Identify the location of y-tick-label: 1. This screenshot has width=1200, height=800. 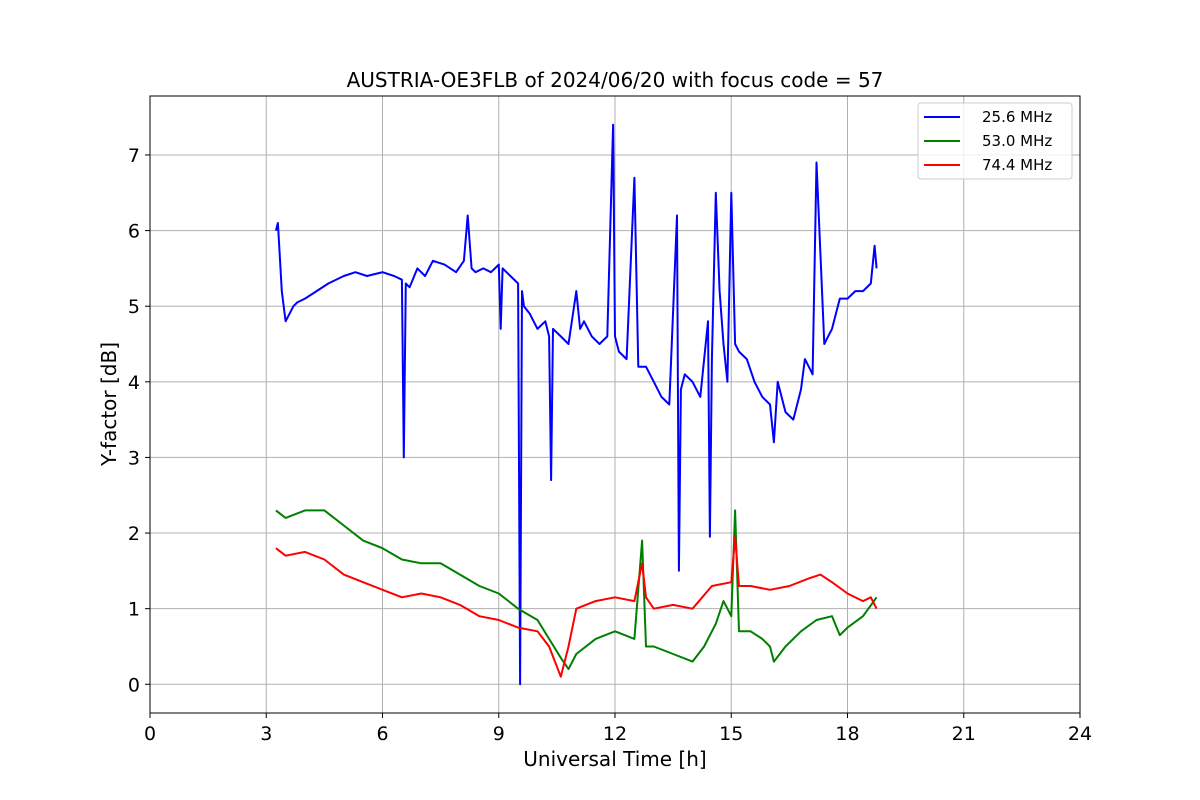
(134, 610).